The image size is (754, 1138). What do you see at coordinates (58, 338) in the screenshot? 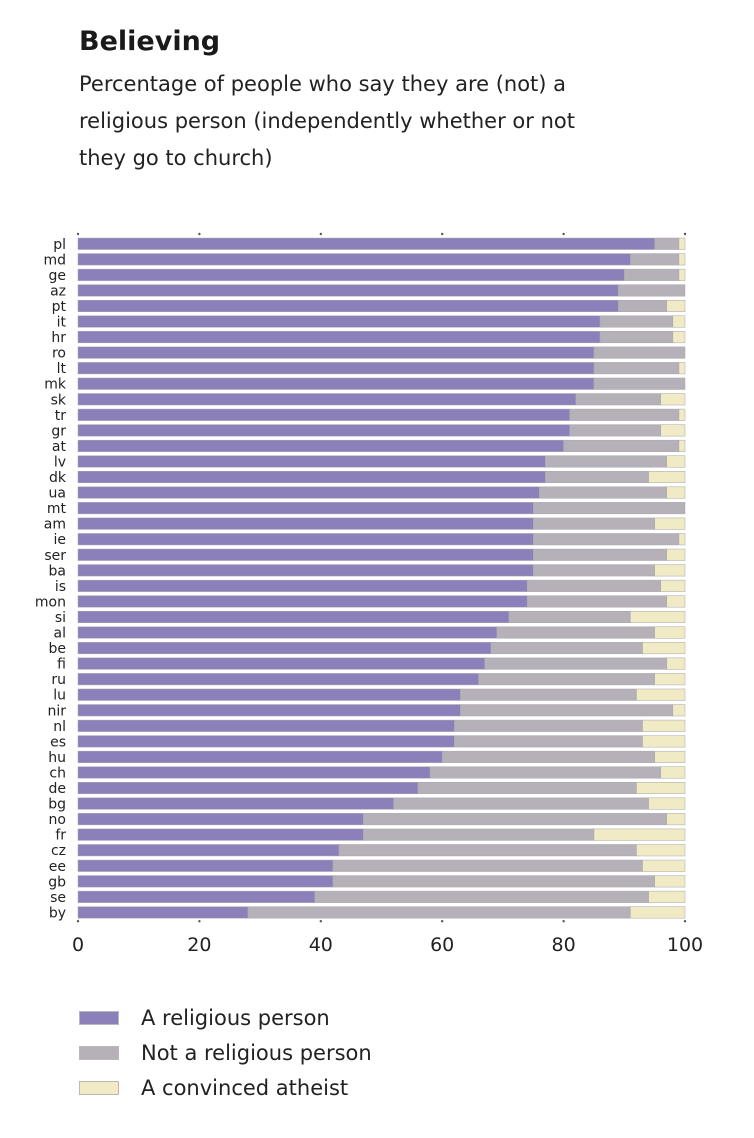
I see `y-tick-label-hr: hr` at bounding box center [58, 338].